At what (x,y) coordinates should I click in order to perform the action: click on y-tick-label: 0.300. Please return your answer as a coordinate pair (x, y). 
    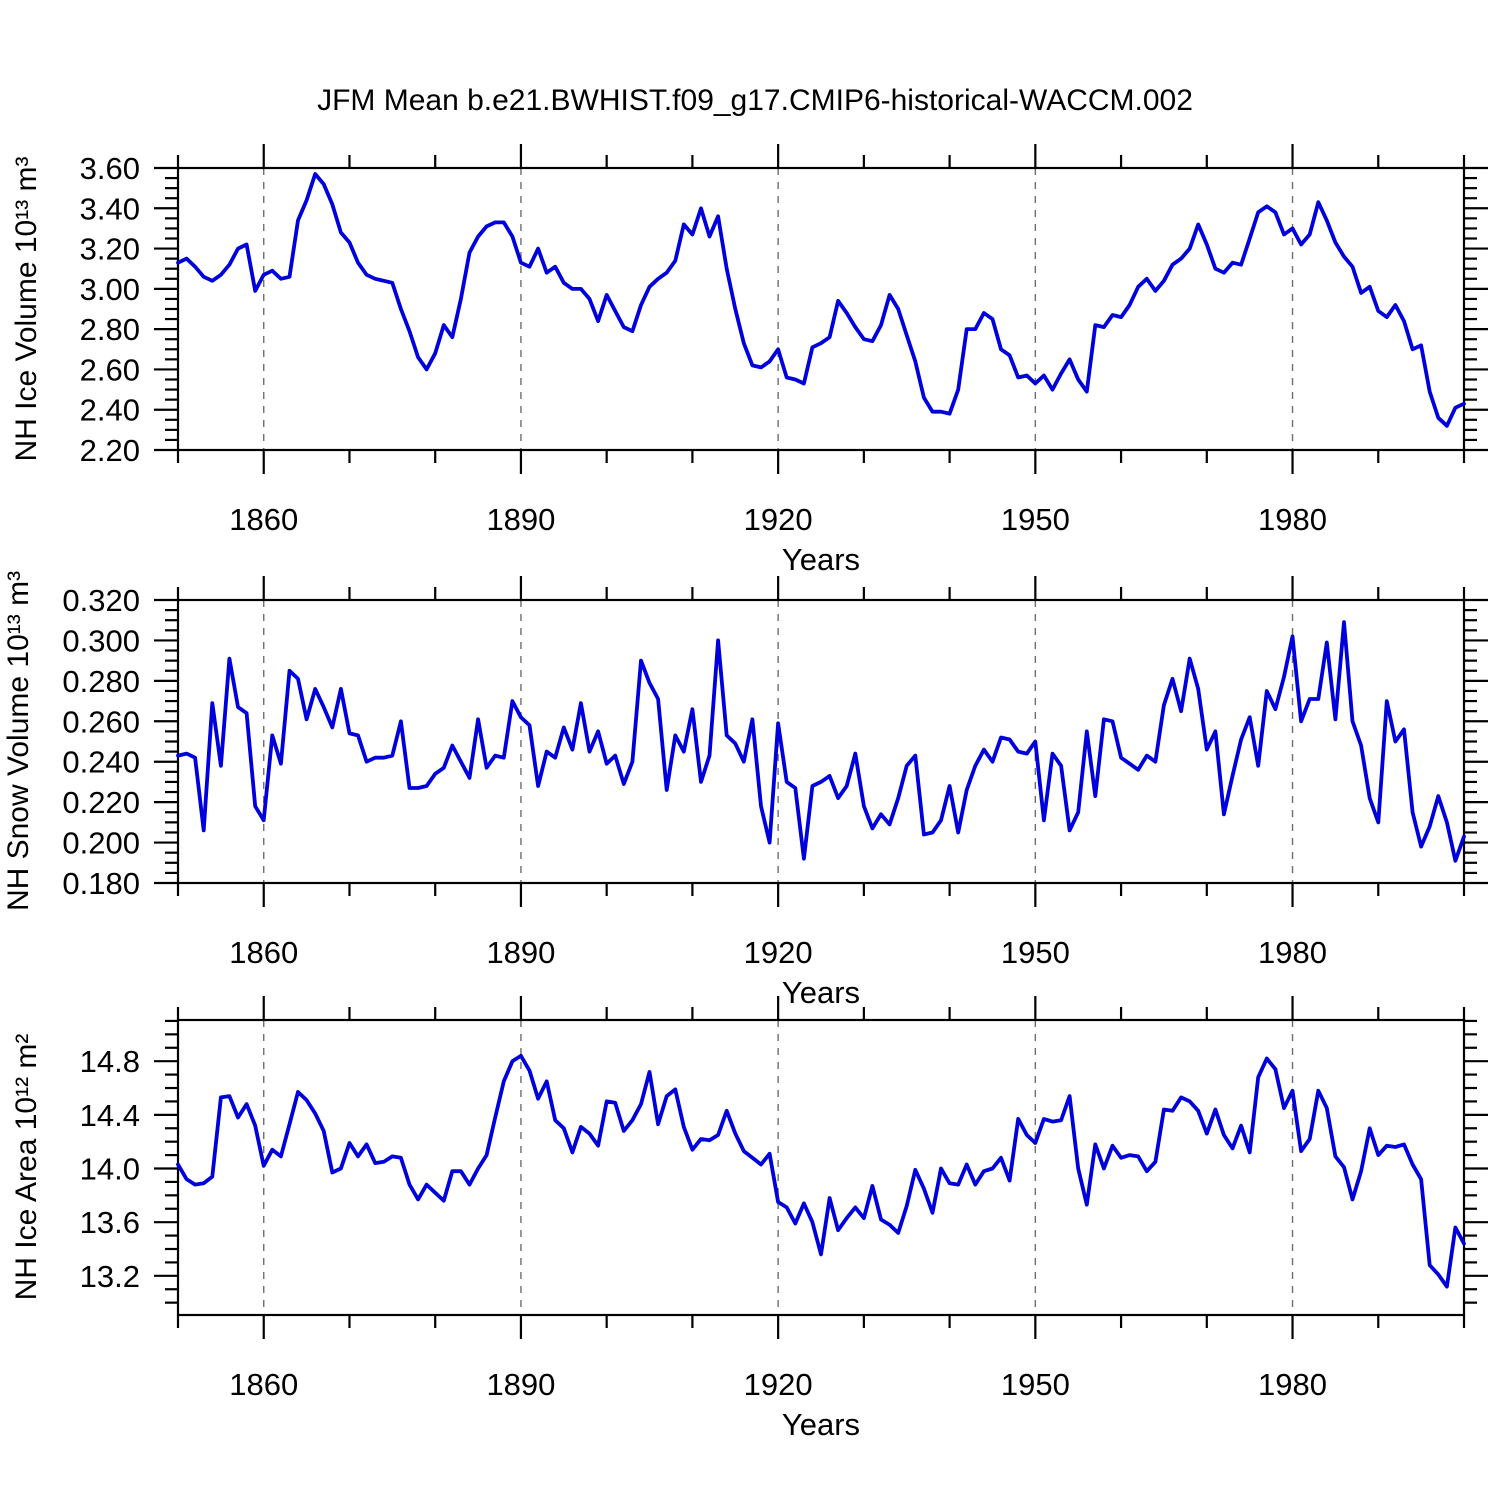
    Looking at the image, I should click on (101, 640).